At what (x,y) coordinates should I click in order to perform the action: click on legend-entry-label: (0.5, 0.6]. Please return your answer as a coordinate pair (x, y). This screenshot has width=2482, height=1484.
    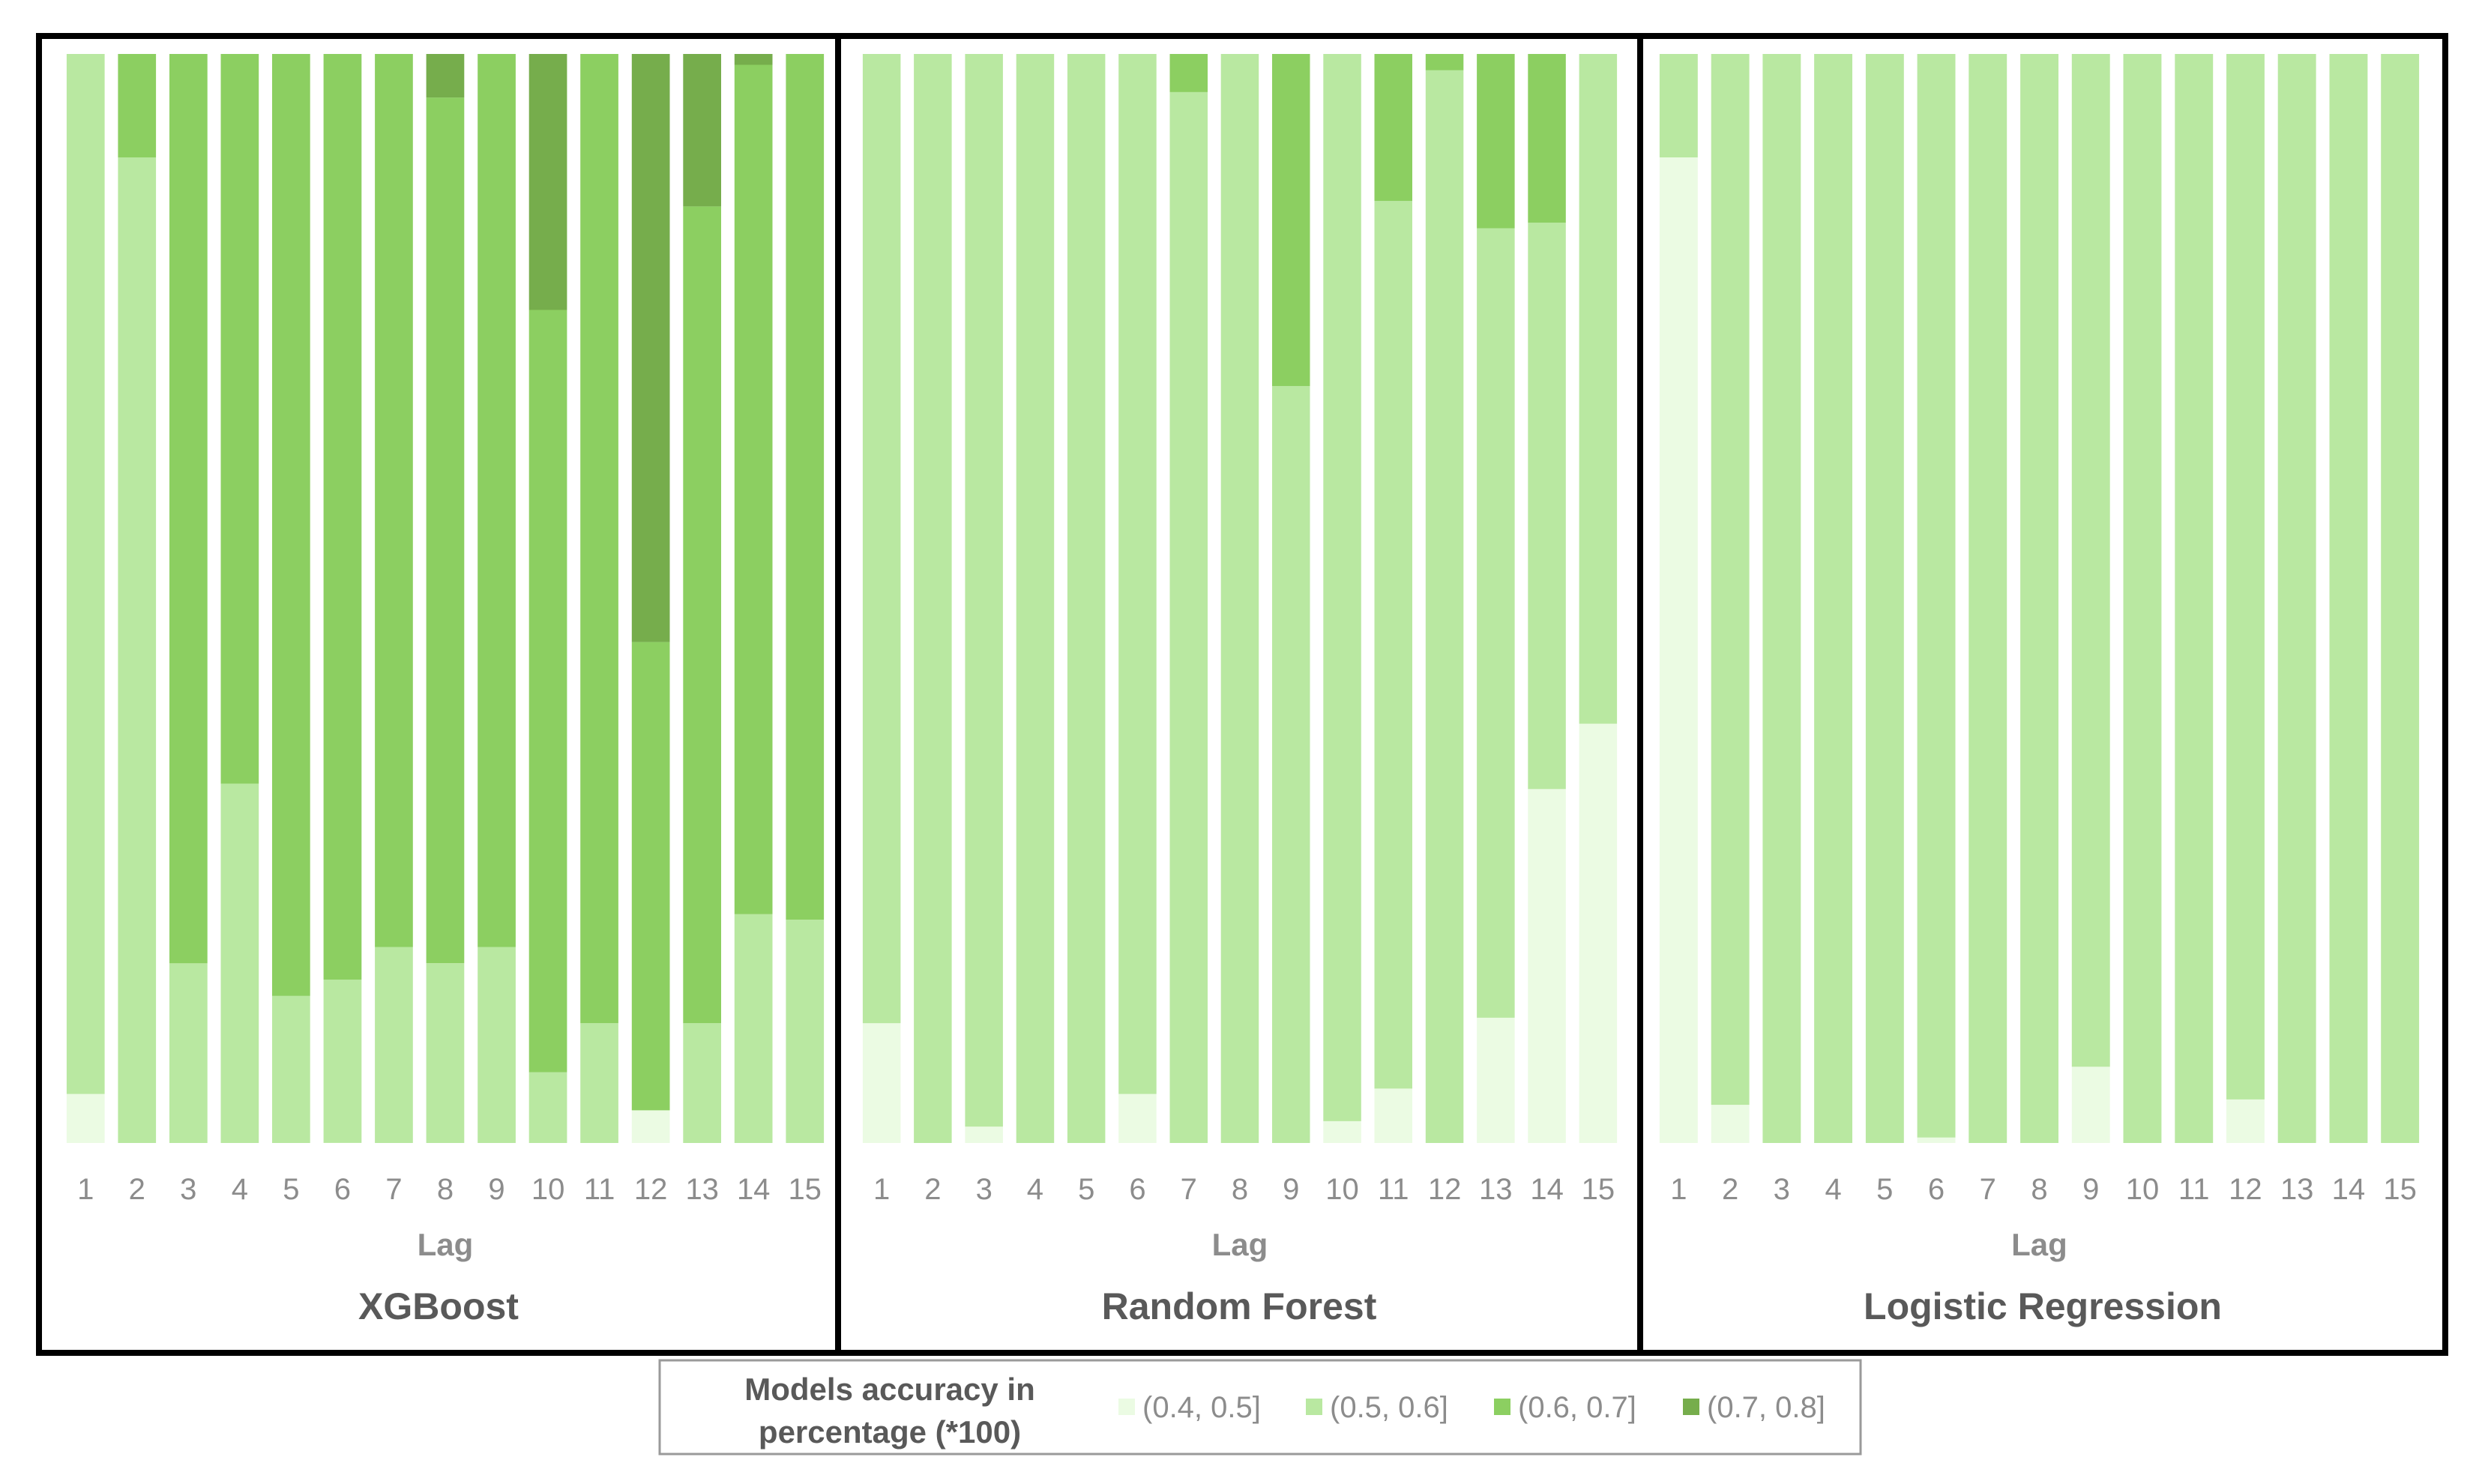
    Looking at the image, I should click on (1389, 1408).